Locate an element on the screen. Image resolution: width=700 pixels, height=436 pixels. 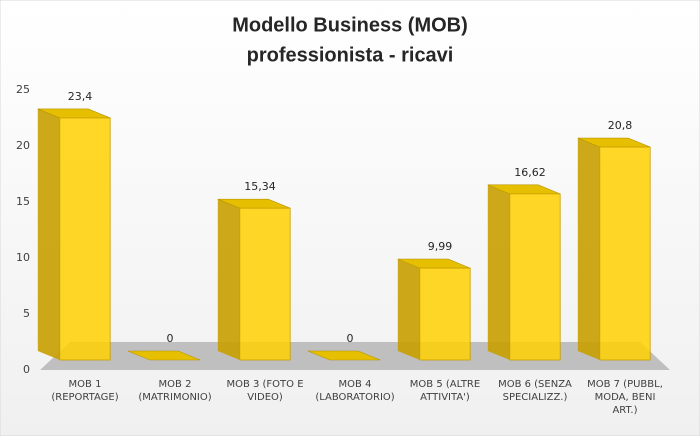
value-label: 20,8 is located at coordinates (620, 125).